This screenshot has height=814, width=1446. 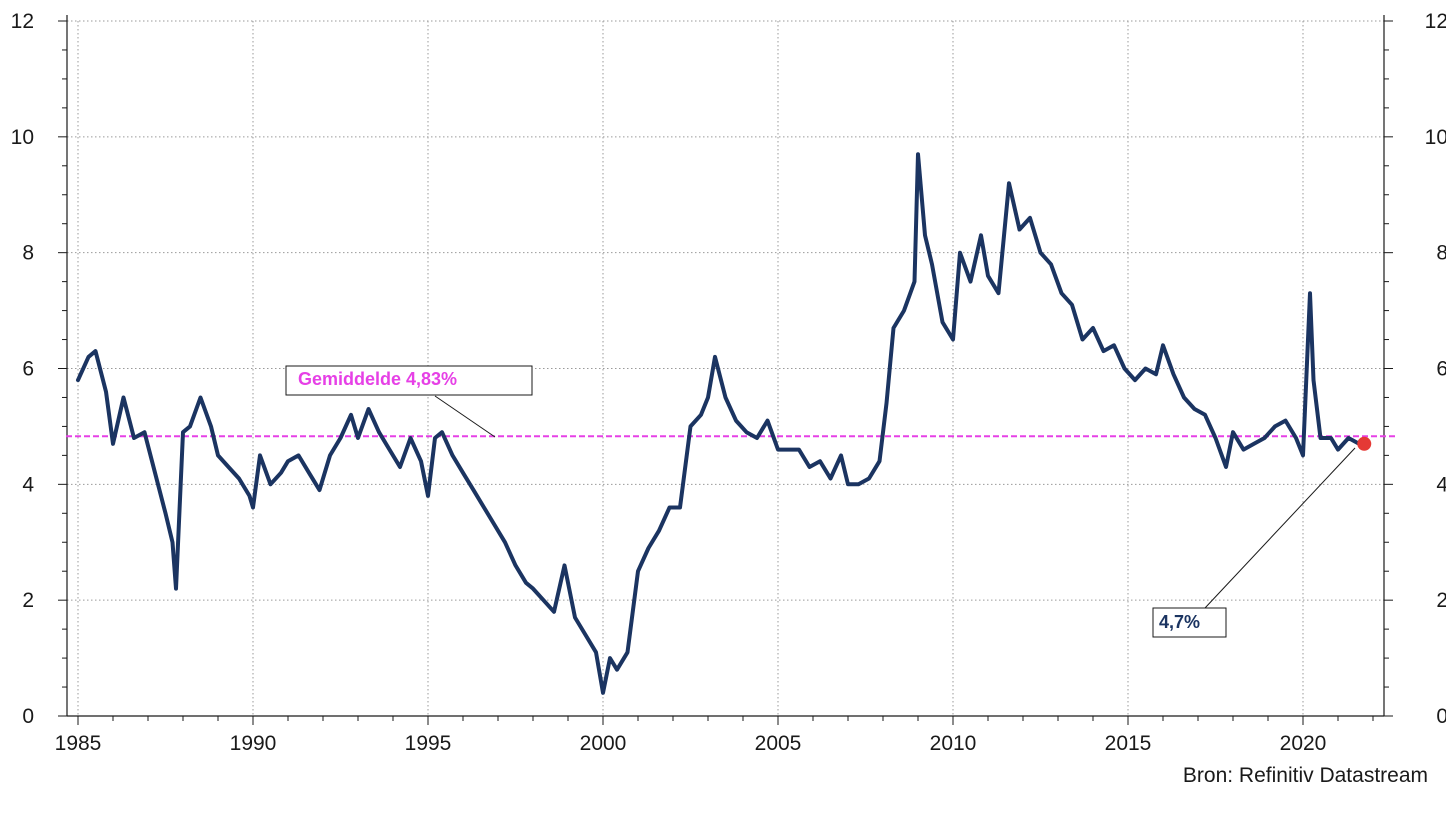 I want to click on y-tick-label-left: 0, so click(x=28, y=716).